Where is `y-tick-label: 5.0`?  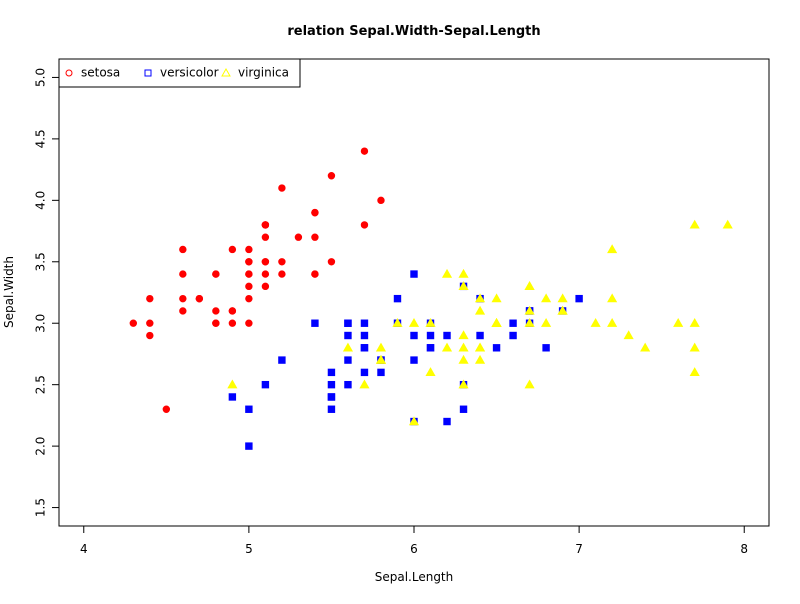
y-tick-label: 5.0 is located at coordinates (41, 77).